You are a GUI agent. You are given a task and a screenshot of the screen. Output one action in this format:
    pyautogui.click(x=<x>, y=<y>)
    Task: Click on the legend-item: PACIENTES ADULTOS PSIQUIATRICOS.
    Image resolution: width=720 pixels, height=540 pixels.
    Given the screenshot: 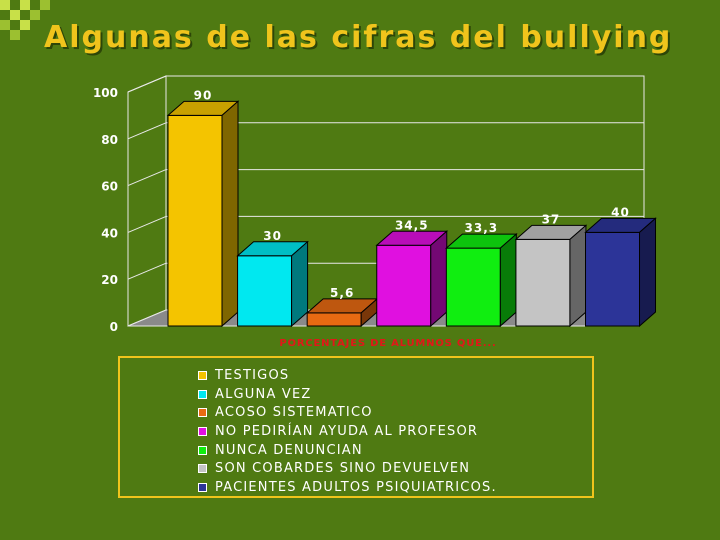 What is the action you would take?
    pyautogui.click(x=395, y=487)
    